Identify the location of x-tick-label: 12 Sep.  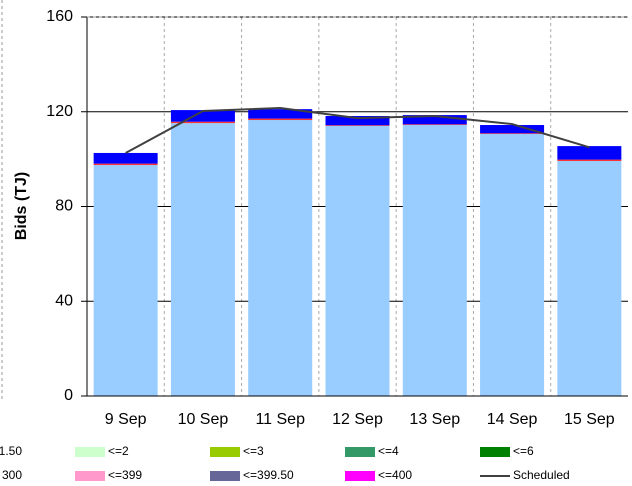
(357, 419).